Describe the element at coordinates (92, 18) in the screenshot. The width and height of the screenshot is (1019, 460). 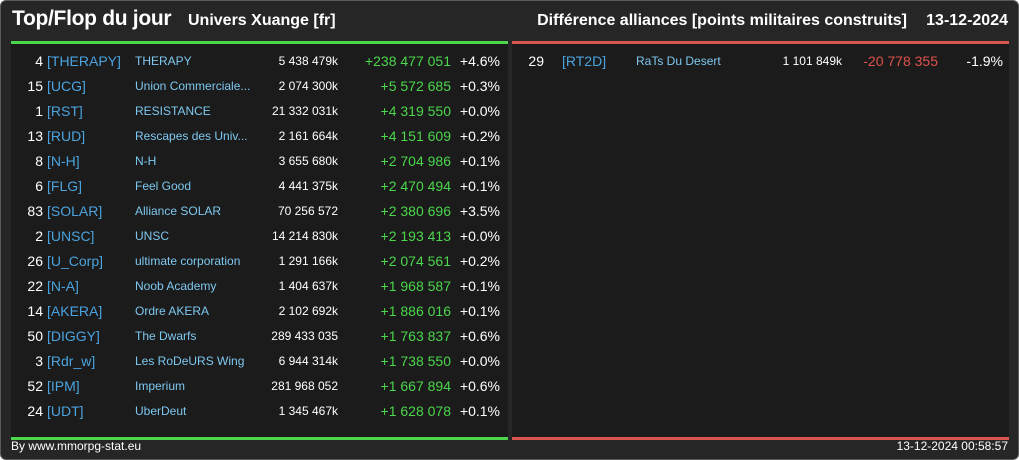
I see `page-title: Top/Flop du jour` at that location.